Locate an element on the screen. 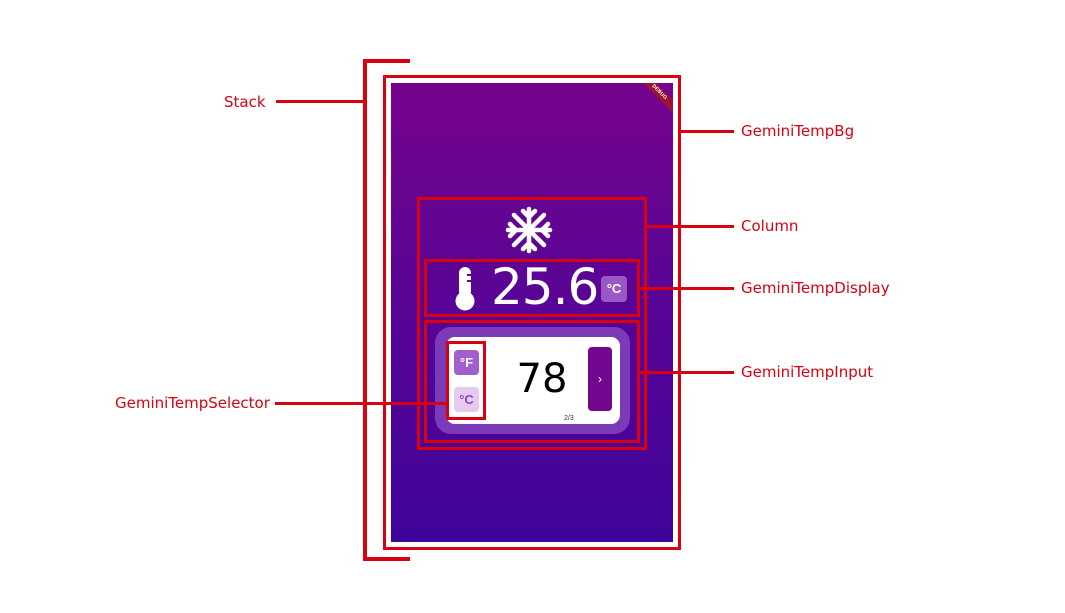  debug-banner: DEBUG is located at coordinates (653, 100).